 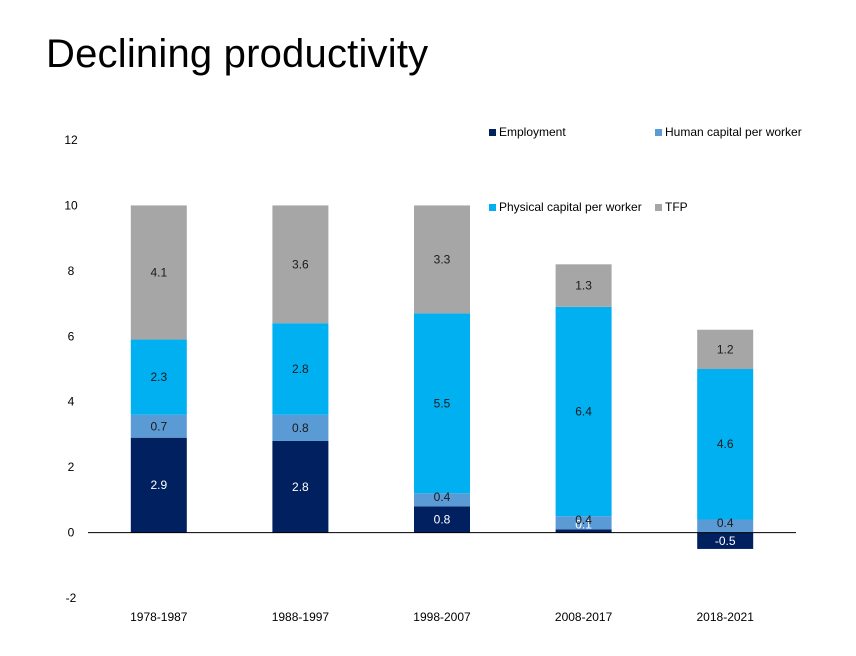 What do you see at coordinates (301, 617) in the screenshot?
I see `x-category-label: 1988-1997` at bounding box center [301, 617].